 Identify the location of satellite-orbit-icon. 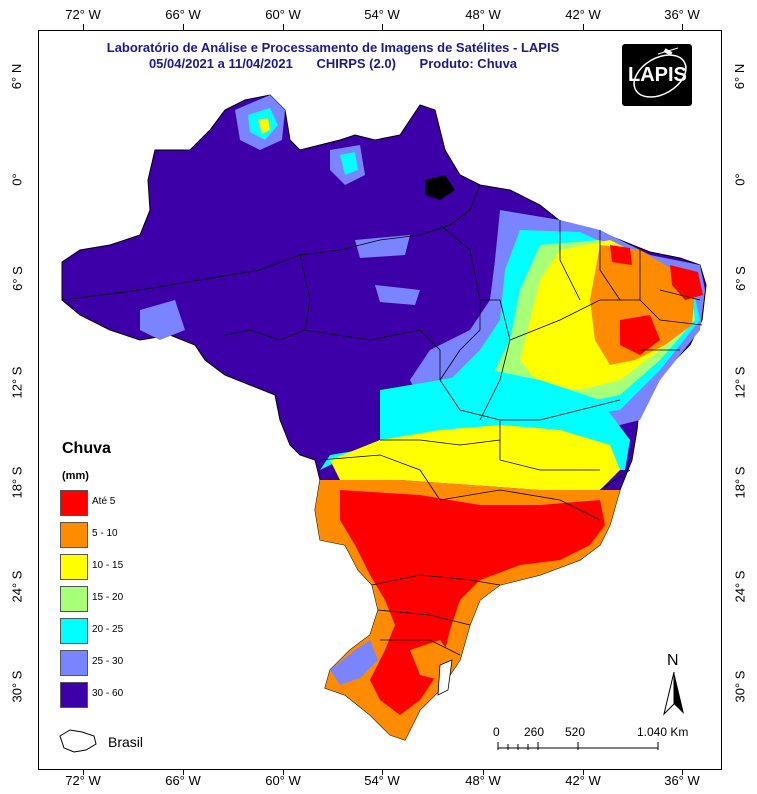
(660, 72).